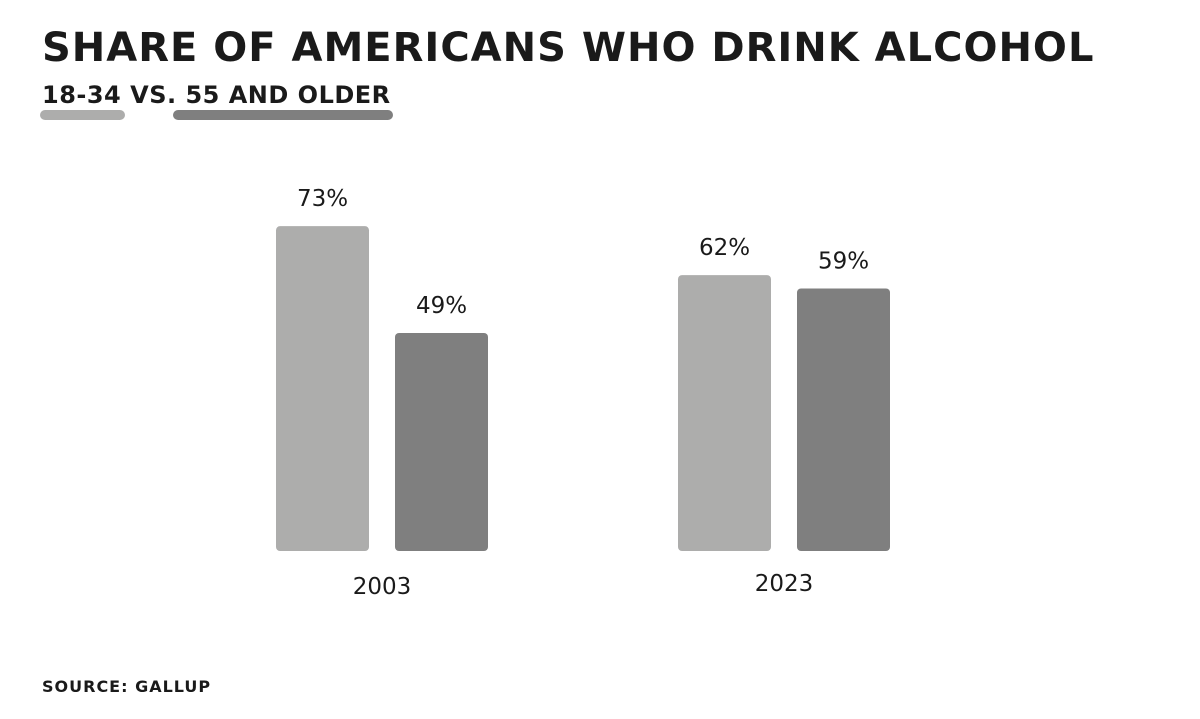 This screenshot has height=719, width=1200. I want to click on legend-series-a: 18-34, so click(81, 95).